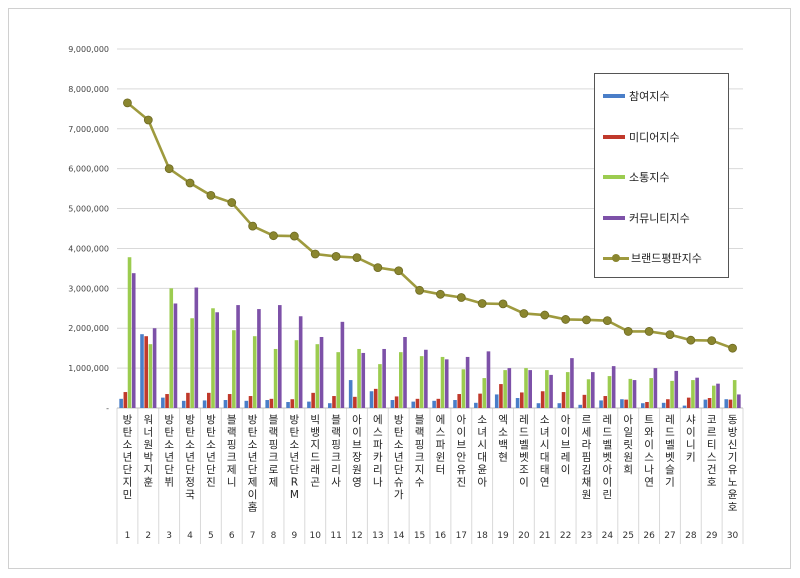 Image resolution: width=800 pixels, height=578 pixels. What do you see at coordinates (547, 389) in the screenshot?
I see `bar-소통지수-21` at bounding box center [547, 389].